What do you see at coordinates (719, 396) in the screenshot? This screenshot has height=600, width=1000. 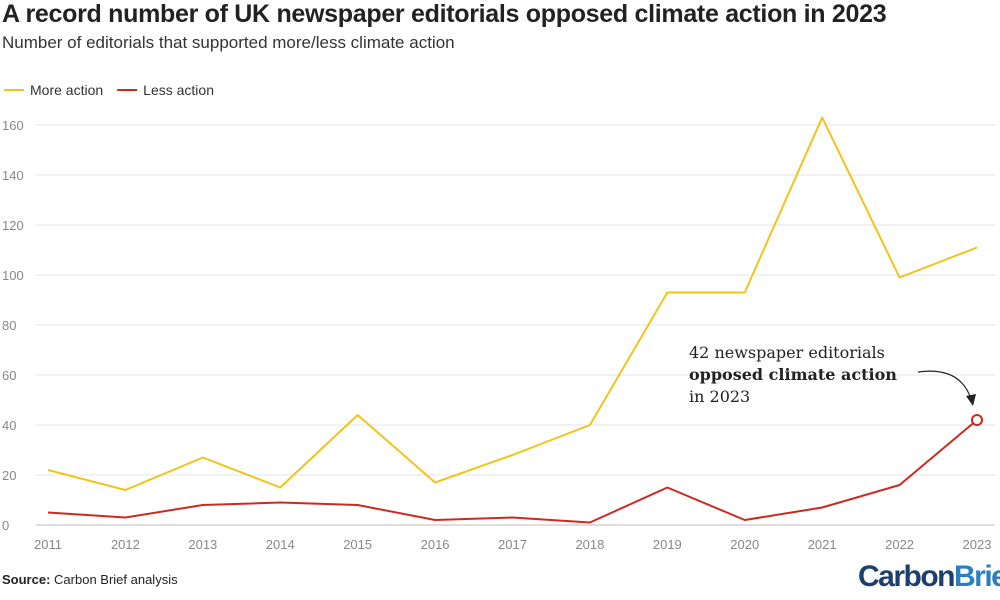 I see `annotation-line3: in 2023` at bounding box center [719, 396].